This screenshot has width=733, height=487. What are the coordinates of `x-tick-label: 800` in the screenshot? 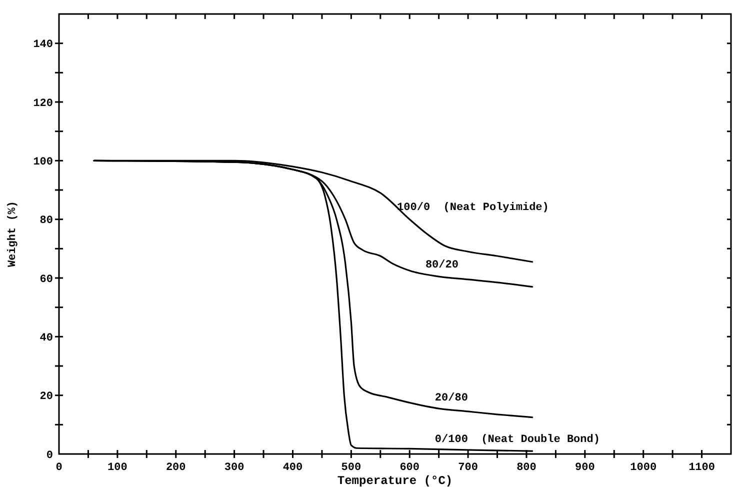 It's located at (526, 468).